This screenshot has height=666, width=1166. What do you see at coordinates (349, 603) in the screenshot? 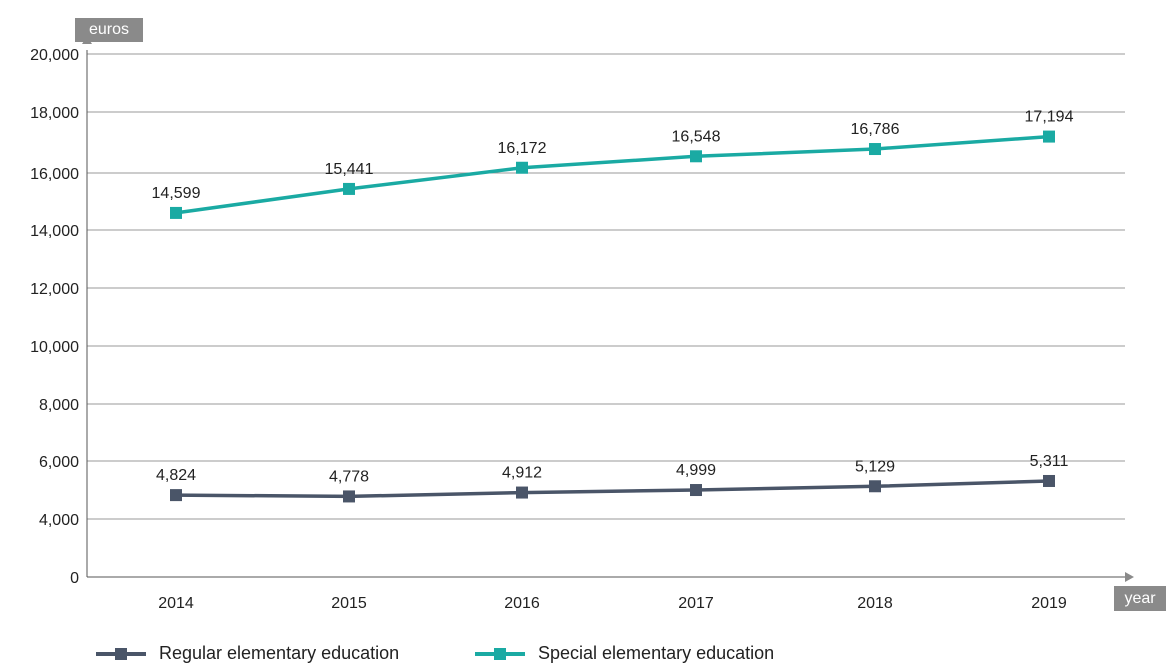
I see `x-tick-label: 2015` at bounding box center [349, 603].